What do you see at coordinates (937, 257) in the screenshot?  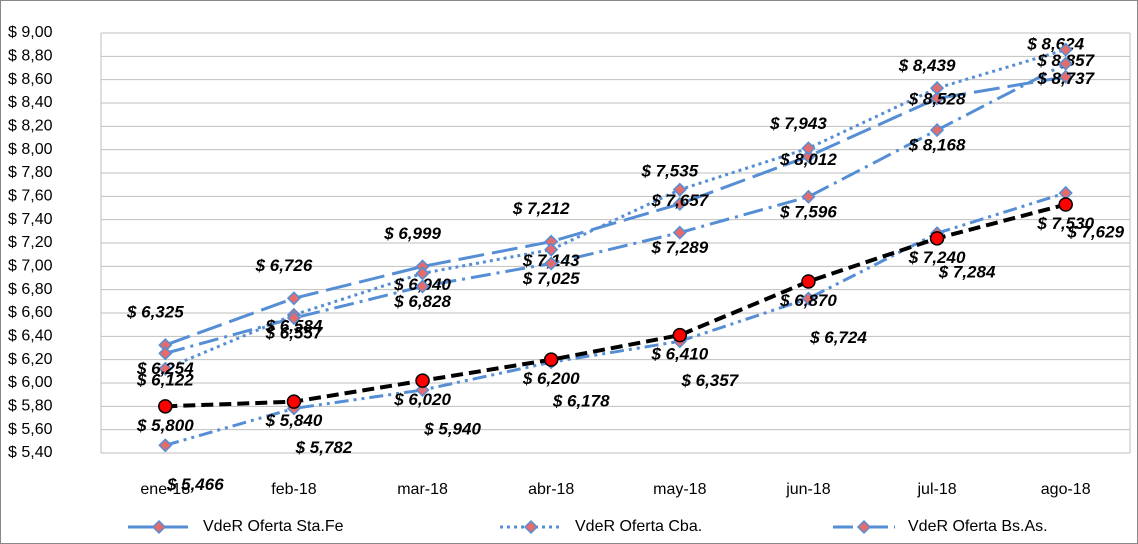 I see `data-label: $ 7,240` at bounding box center [937, 257].